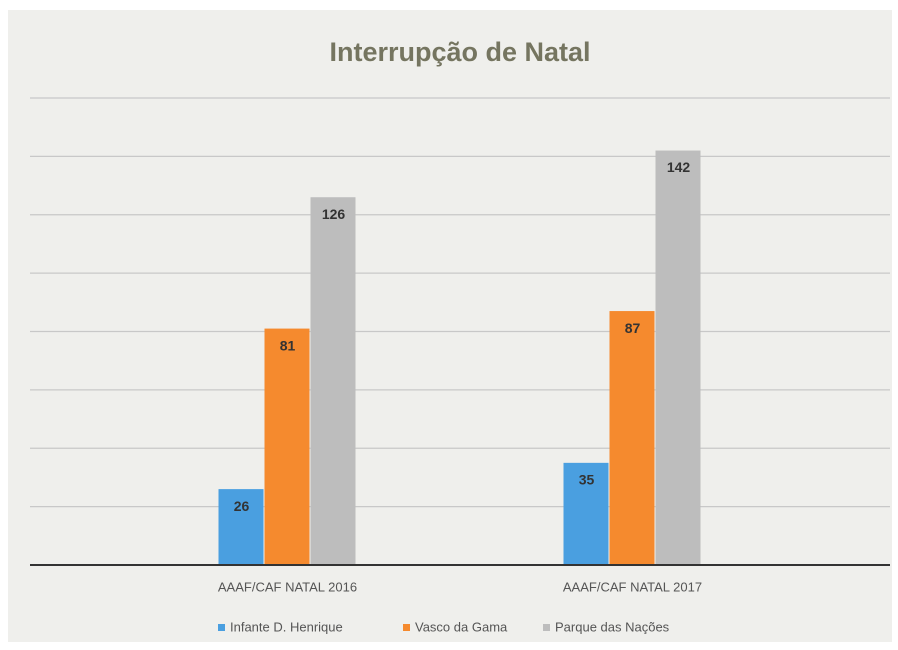  Describe the element at coordinates (612, 626) in the screenshot. I see `legend-label: Parque das Nações` at that location.